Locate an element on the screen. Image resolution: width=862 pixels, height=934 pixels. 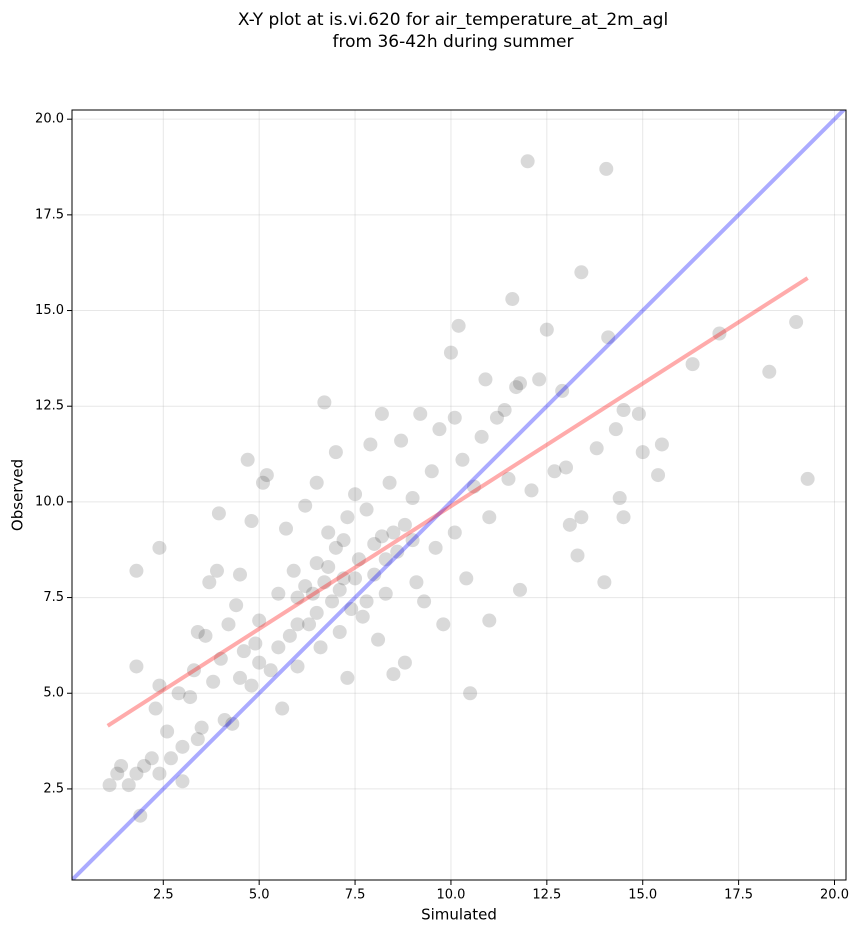
y-tick-label: 20.0 is located at coordinates (49, 119).